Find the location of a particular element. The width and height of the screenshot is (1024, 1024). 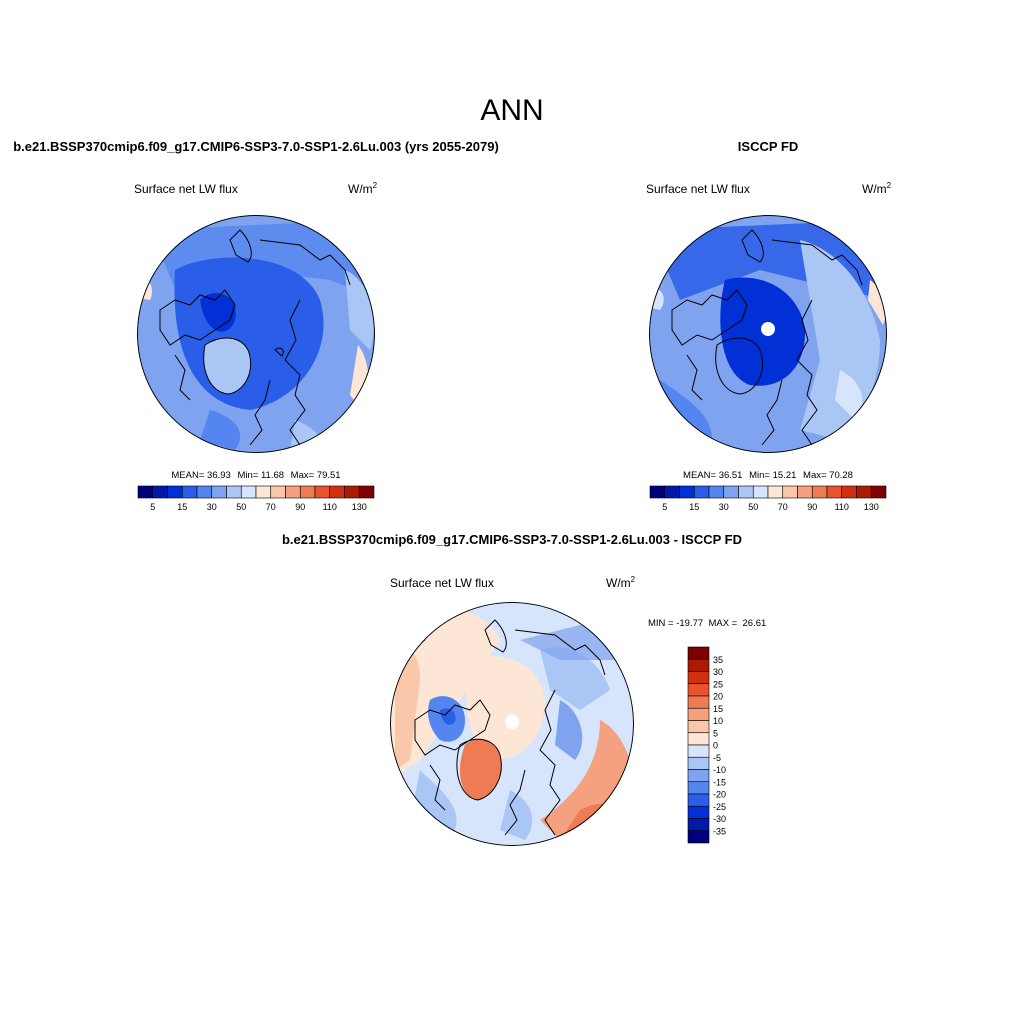

panel-obs: ISCCP FD Surface net LW flux W/m2 is located at coordinates (769, 325).